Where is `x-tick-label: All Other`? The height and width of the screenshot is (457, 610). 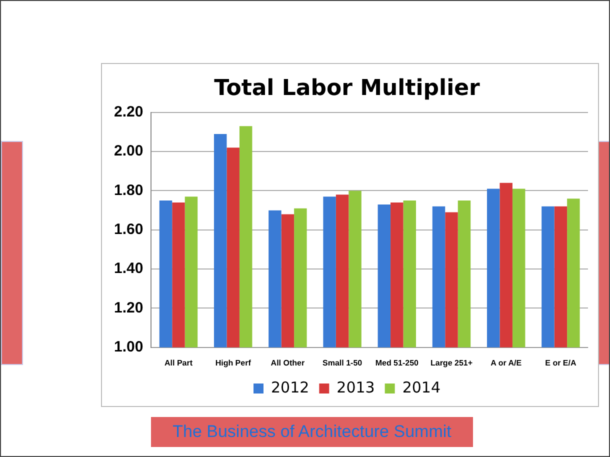
x-tick-label: All Other is located at coordinates (287, 363).